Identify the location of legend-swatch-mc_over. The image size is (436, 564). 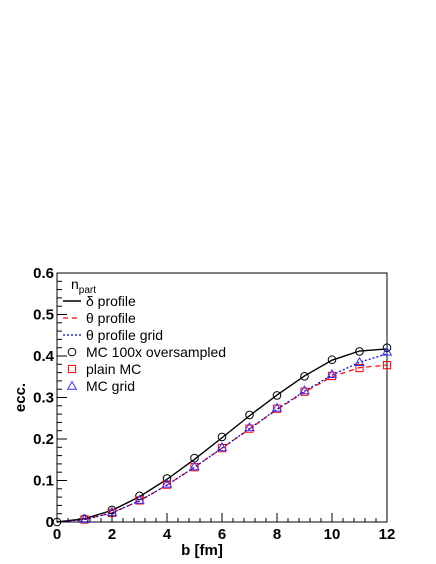
(72, 352).